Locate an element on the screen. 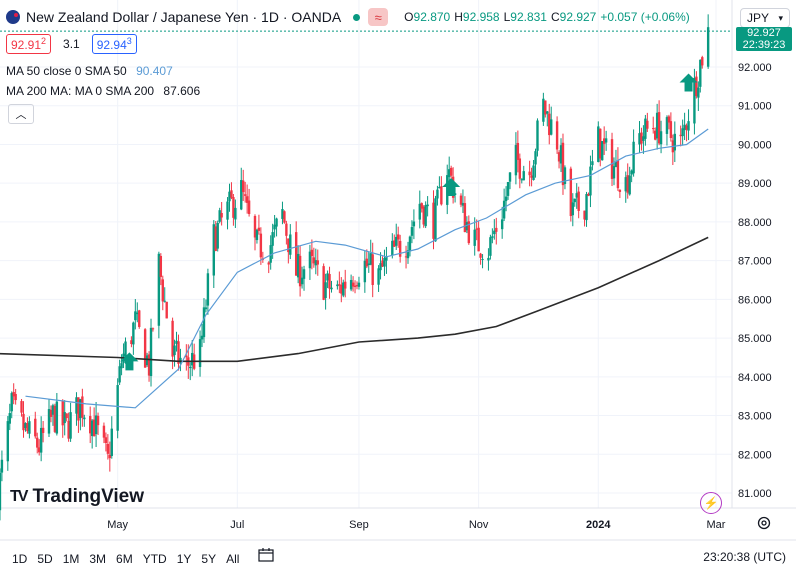  ask-button: 92.943 is located at coordinates (114, 44).